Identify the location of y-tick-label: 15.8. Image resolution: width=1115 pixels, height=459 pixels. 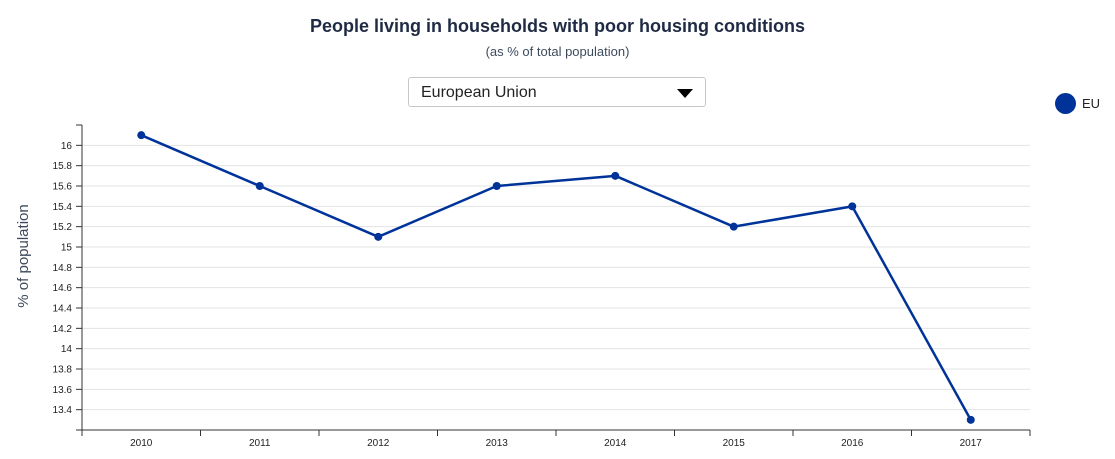
(63, 166).